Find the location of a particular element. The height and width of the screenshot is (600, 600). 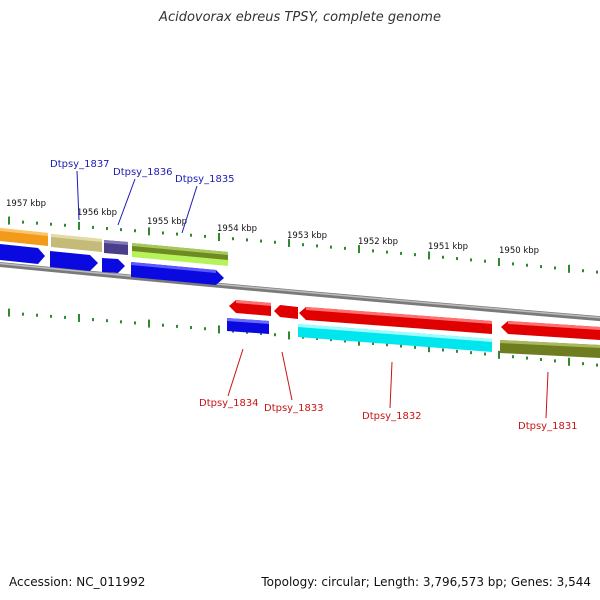

gene-box-lime is located at coordinates (180, 258).